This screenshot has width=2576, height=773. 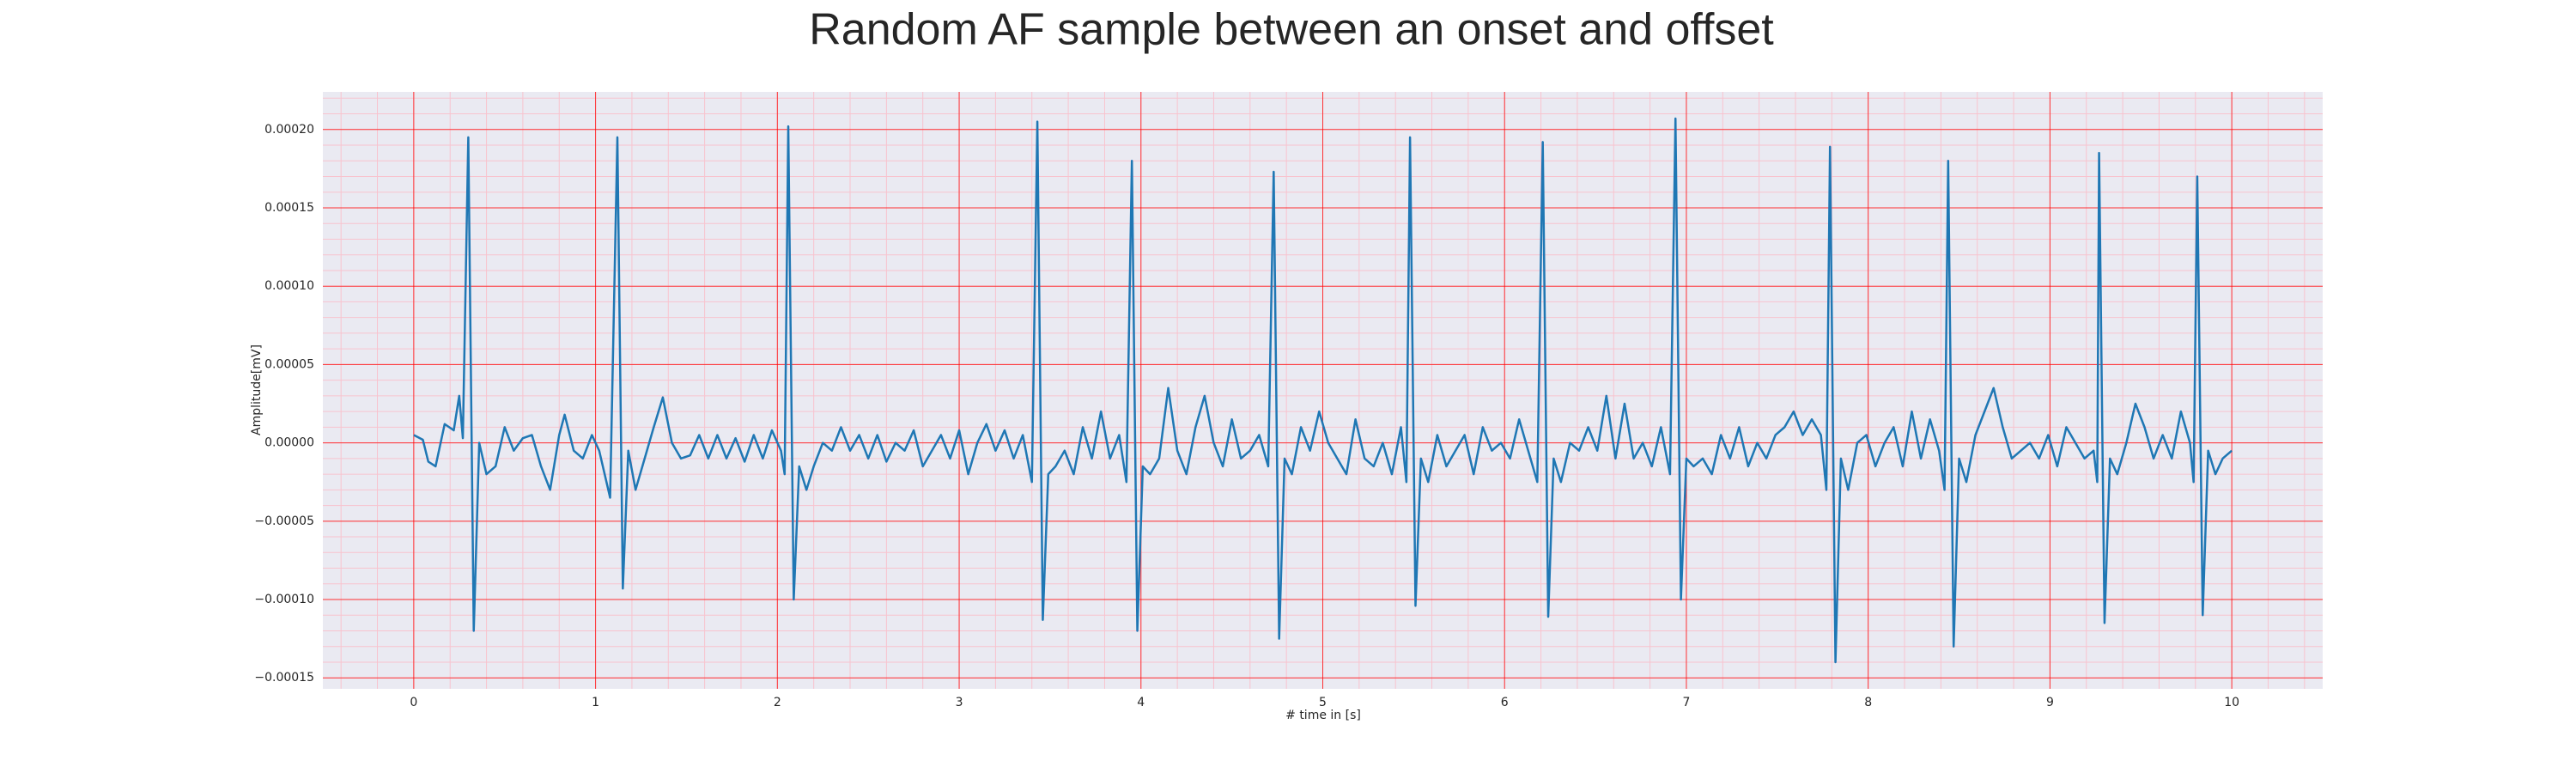 What do you see at coordinates (1686, 702) in the screenshot?
I see `x-tick-label: 7` at bounding box center [1686, 702].